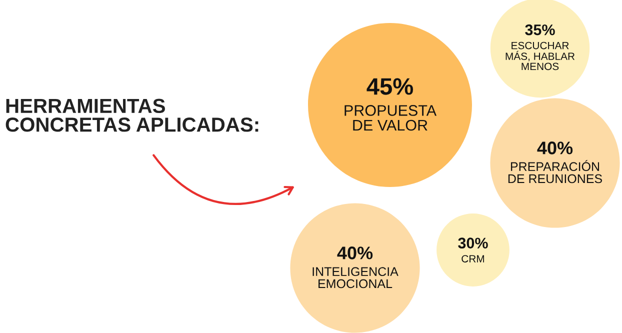 This screenshot has height=333, width=622. Describe the element at coordinates (555, 172) in the screenshot. I see `category-label: PREPARACIÓN DE REUNIONES` at that location.